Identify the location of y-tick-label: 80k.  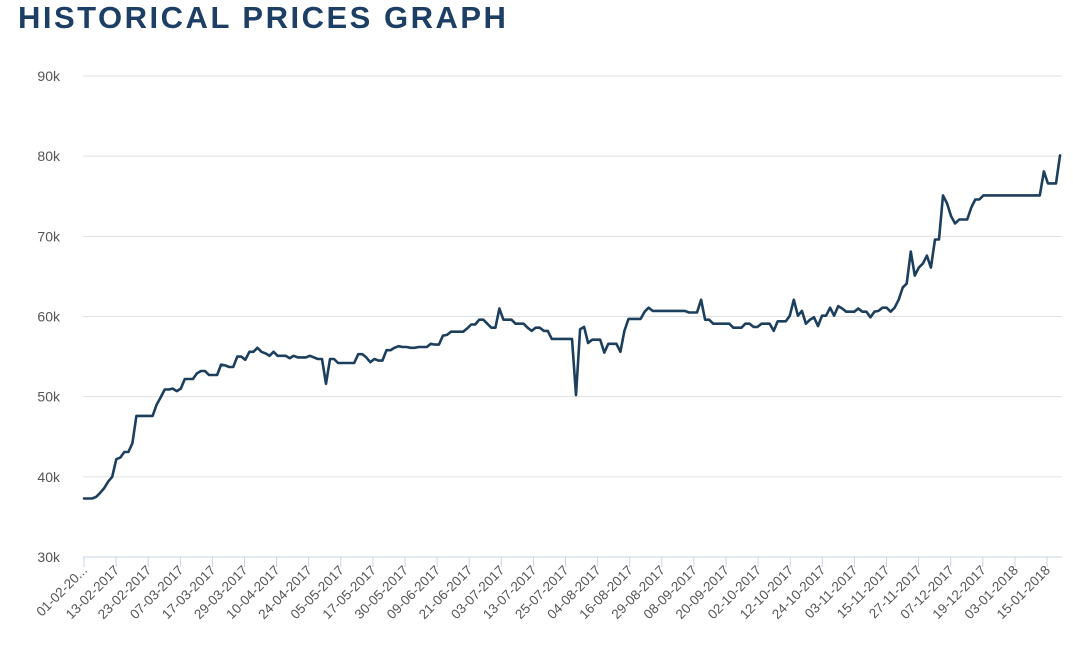
(49, 156).